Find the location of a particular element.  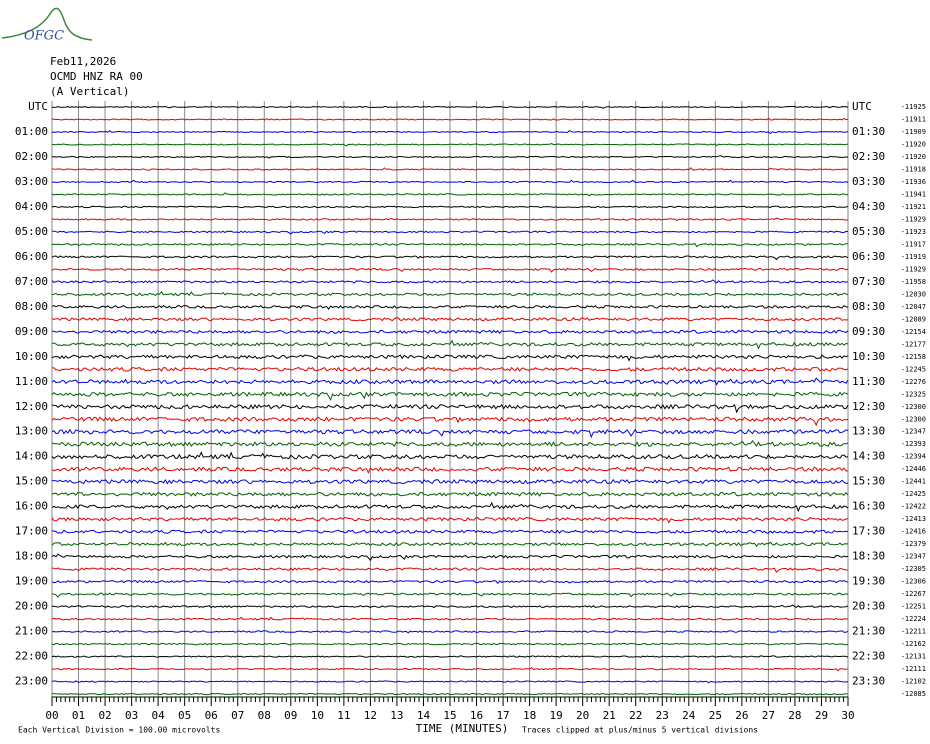

row-offset: -11958 is located at coordinates (913, 282).